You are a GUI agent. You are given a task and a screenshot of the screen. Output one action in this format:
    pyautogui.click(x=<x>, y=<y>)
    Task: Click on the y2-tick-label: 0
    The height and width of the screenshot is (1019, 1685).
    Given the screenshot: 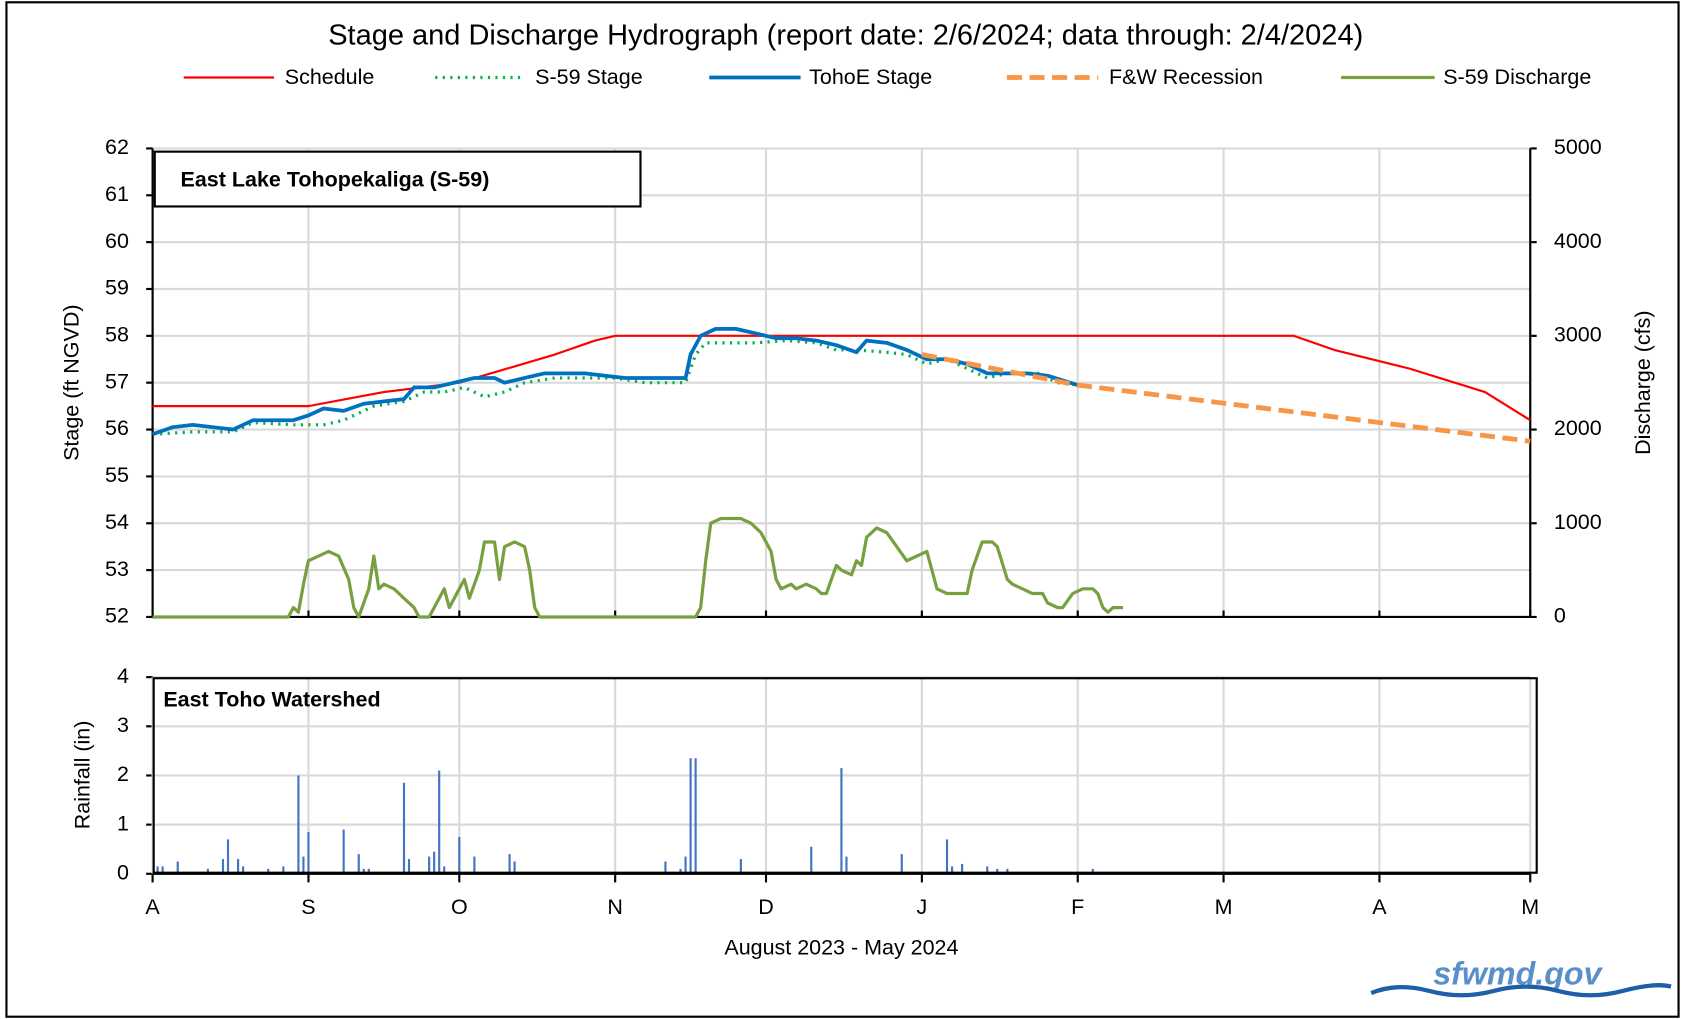 What is the action you would take?
    pyautogui.click(x=1560, y=616)
    